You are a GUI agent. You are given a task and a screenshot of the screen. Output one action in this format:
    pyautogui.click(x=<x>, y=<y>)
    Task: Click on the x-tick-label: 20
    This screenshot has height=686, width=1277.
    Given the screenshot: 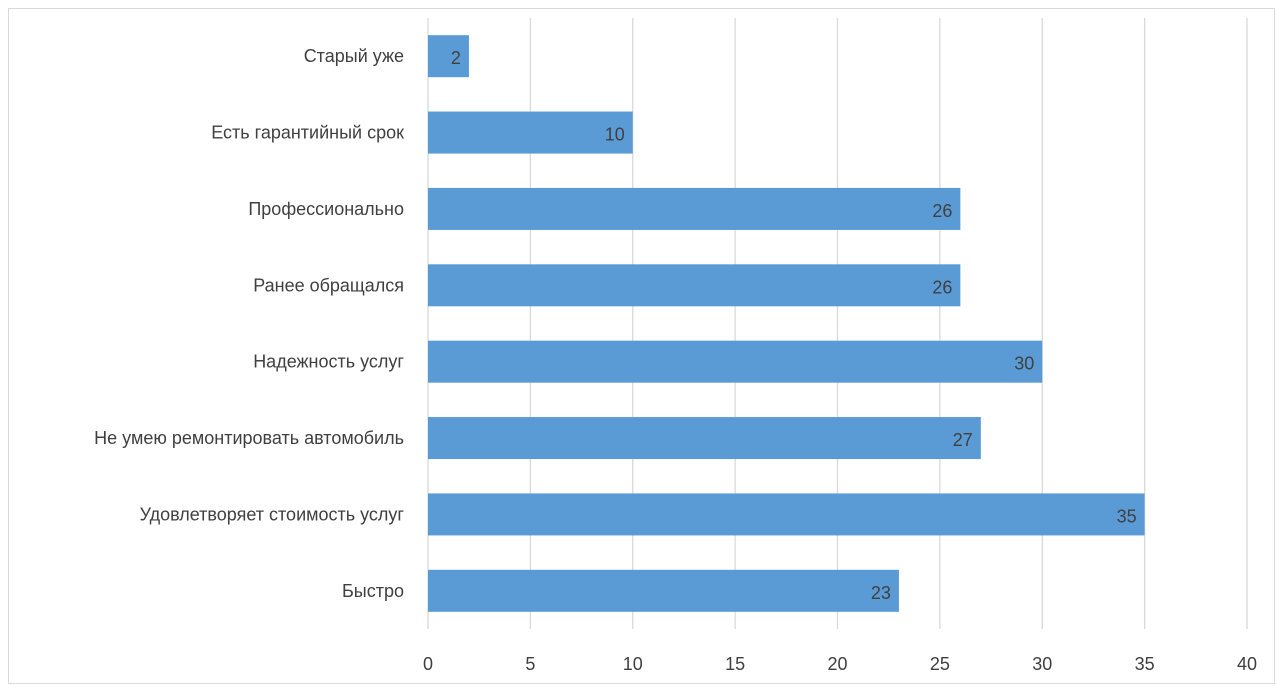 What is the action you would take?
    pyautogui.click(x=837, y=664)
    